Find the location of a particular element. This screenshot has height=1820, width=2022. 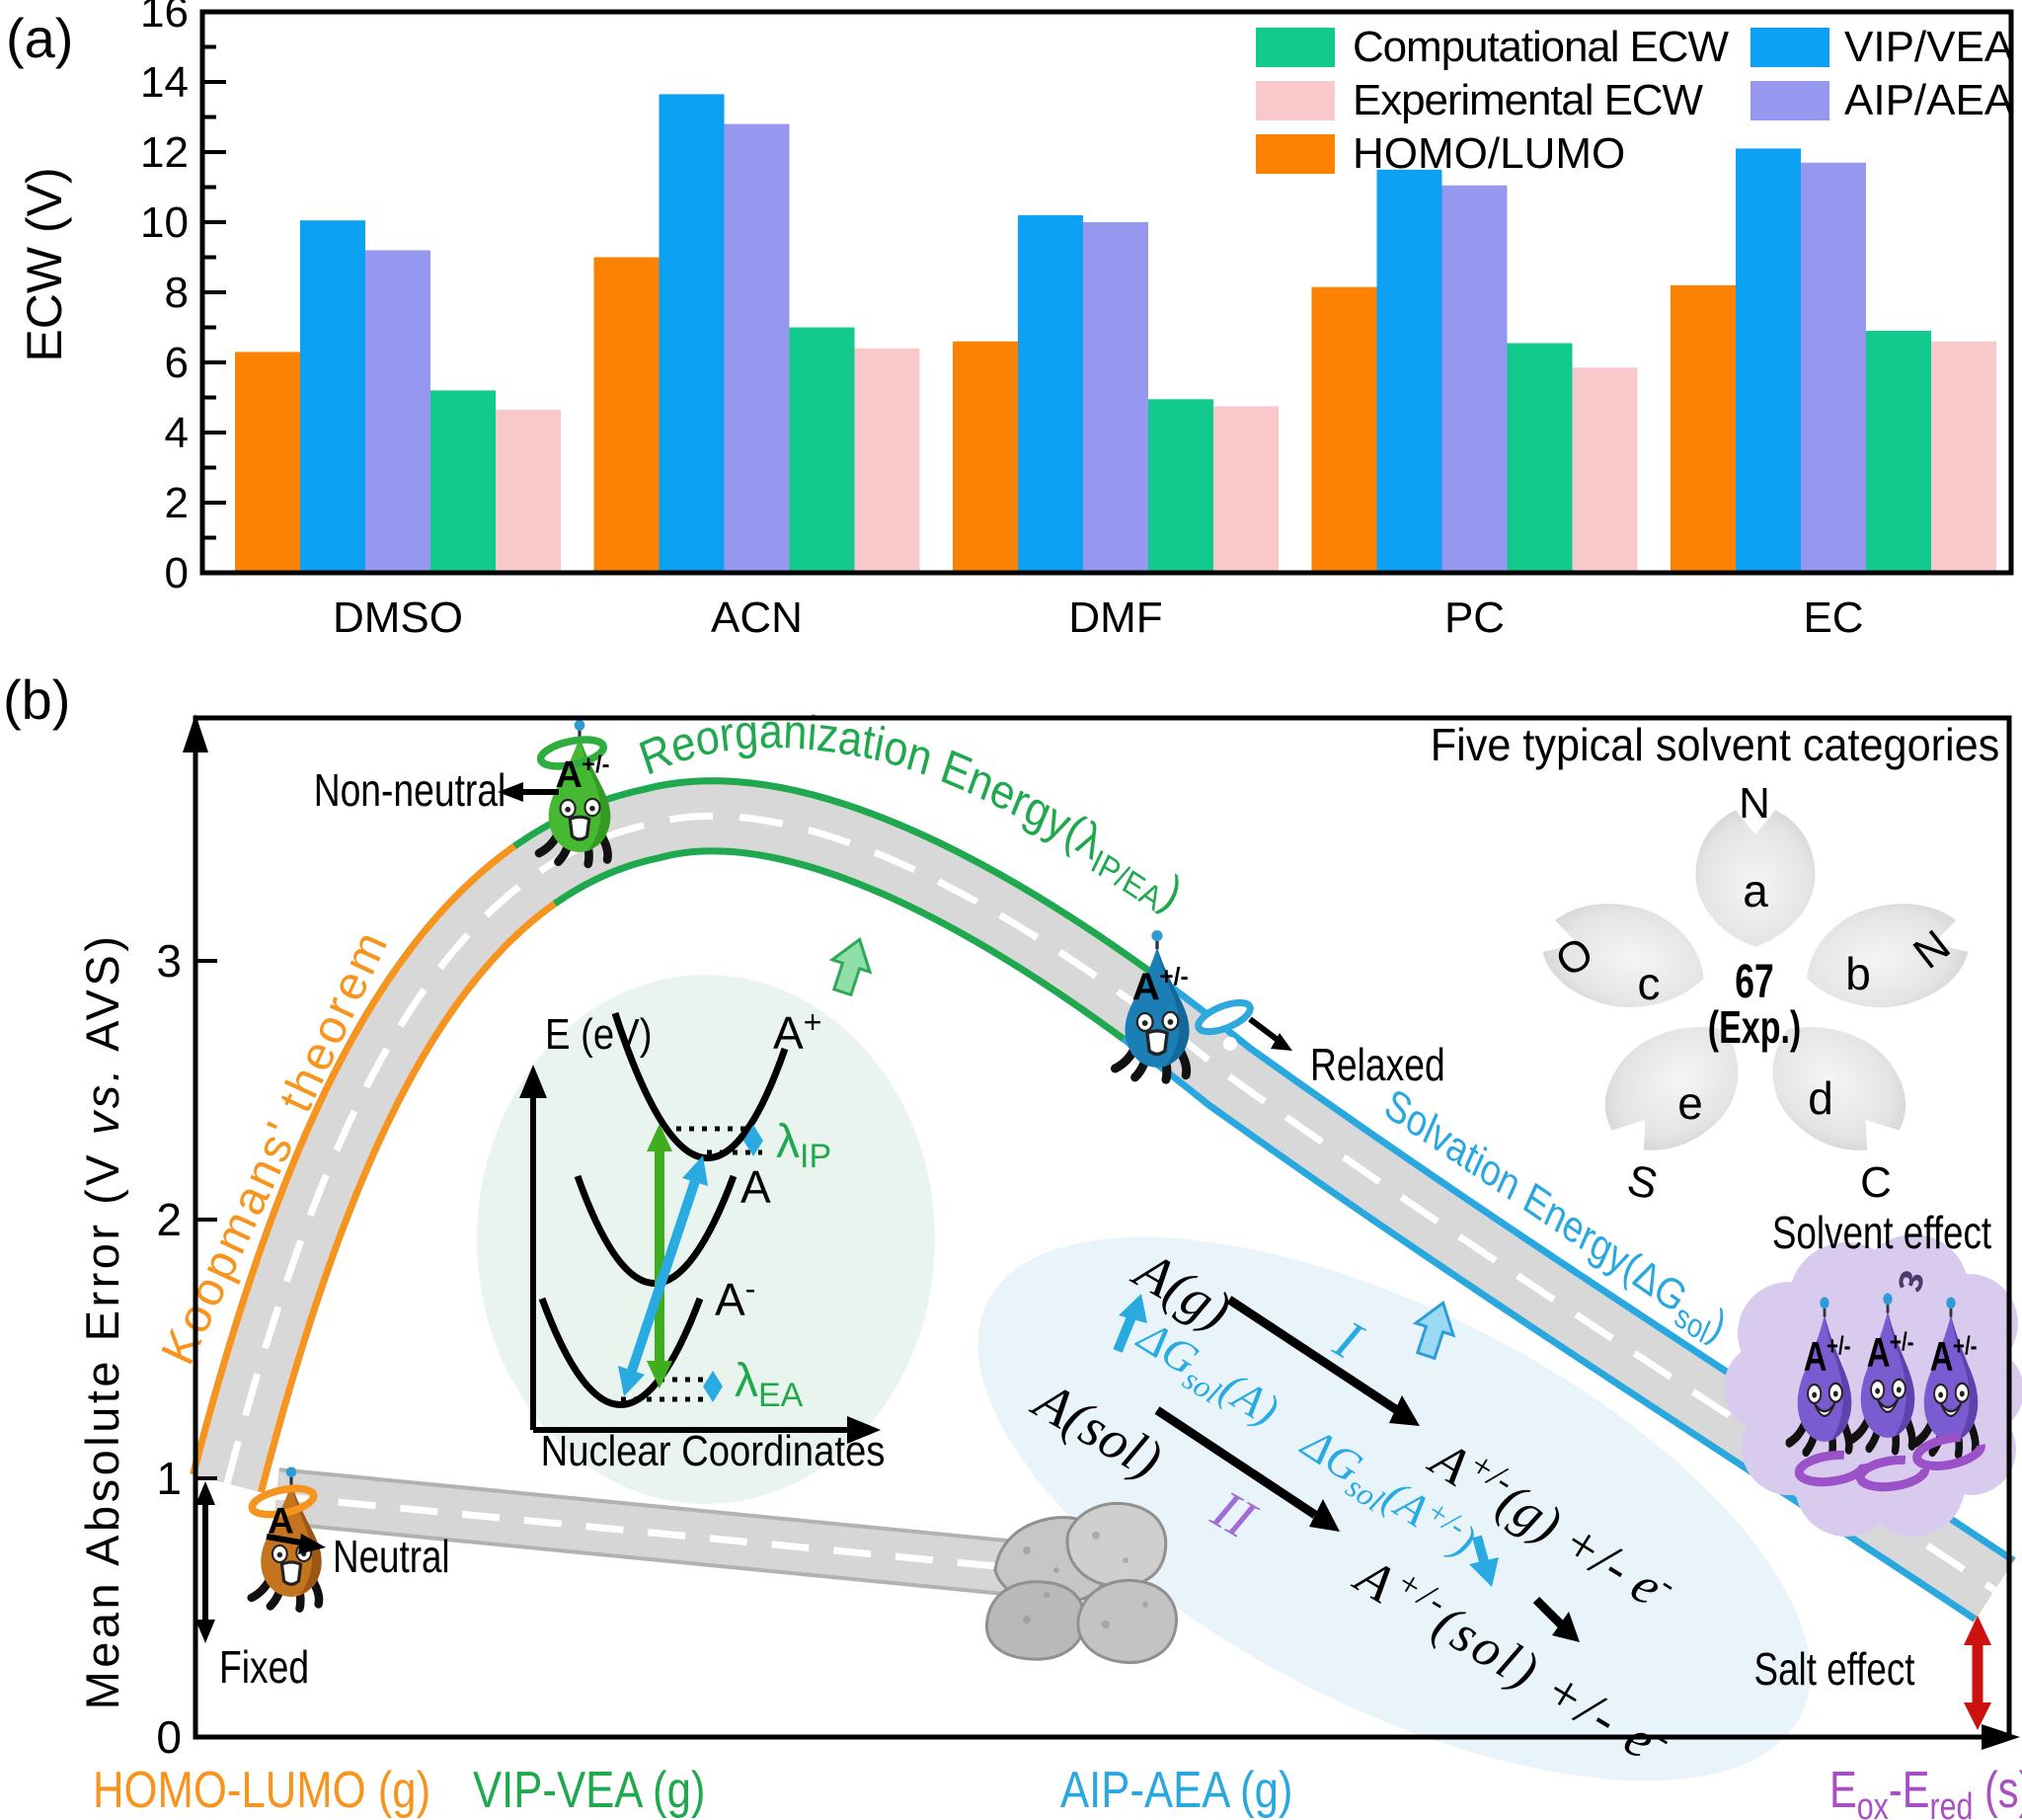

svg-text: Solvent effect is located at coordinates (1882, 1232).